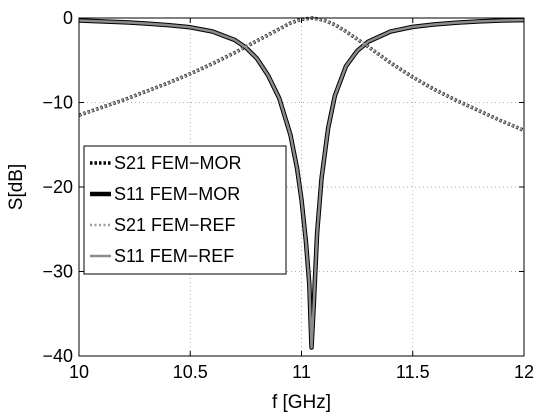  I want to click on x-tick-label: 11.5, so click(413, 372).